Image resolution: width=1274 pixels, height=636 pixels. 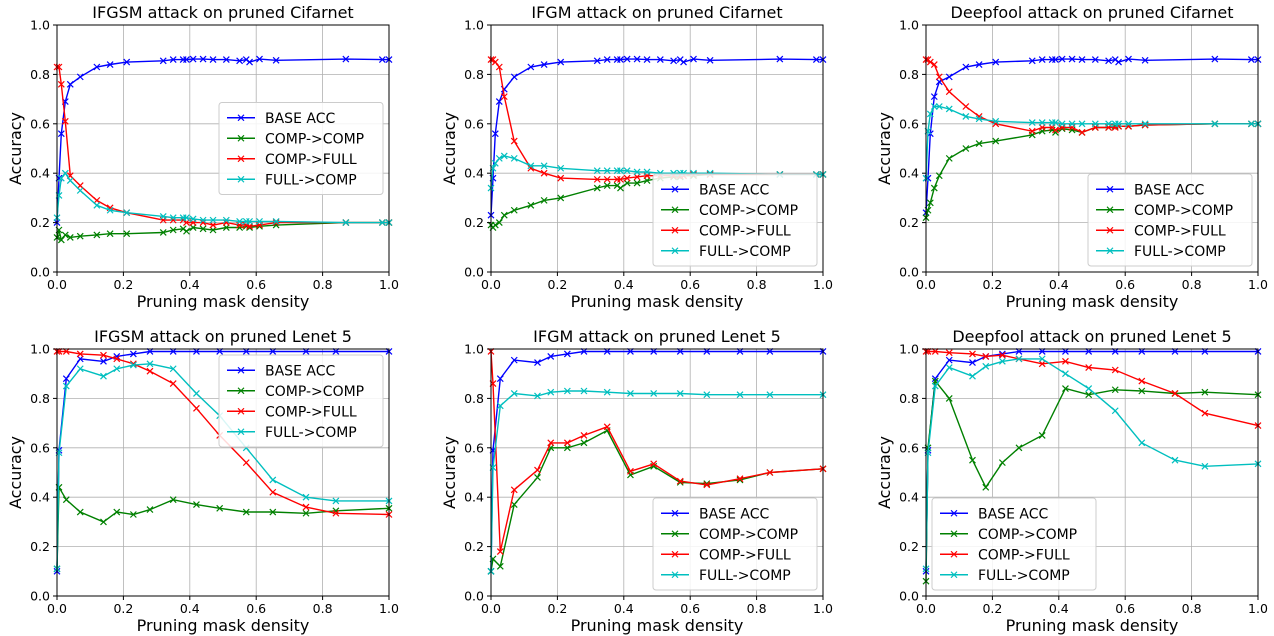 What do you see at coordinates (1092, 12) in the screenshot?
I see `chart-title: Deepfool attack on pruned Cifarnet` at bounding box center [1092, 12].